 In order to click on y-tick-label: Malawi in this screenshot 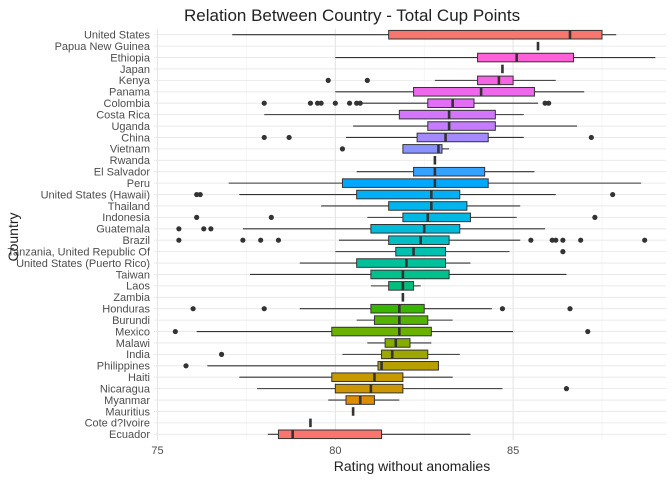, I will do `click(133, 344)`.